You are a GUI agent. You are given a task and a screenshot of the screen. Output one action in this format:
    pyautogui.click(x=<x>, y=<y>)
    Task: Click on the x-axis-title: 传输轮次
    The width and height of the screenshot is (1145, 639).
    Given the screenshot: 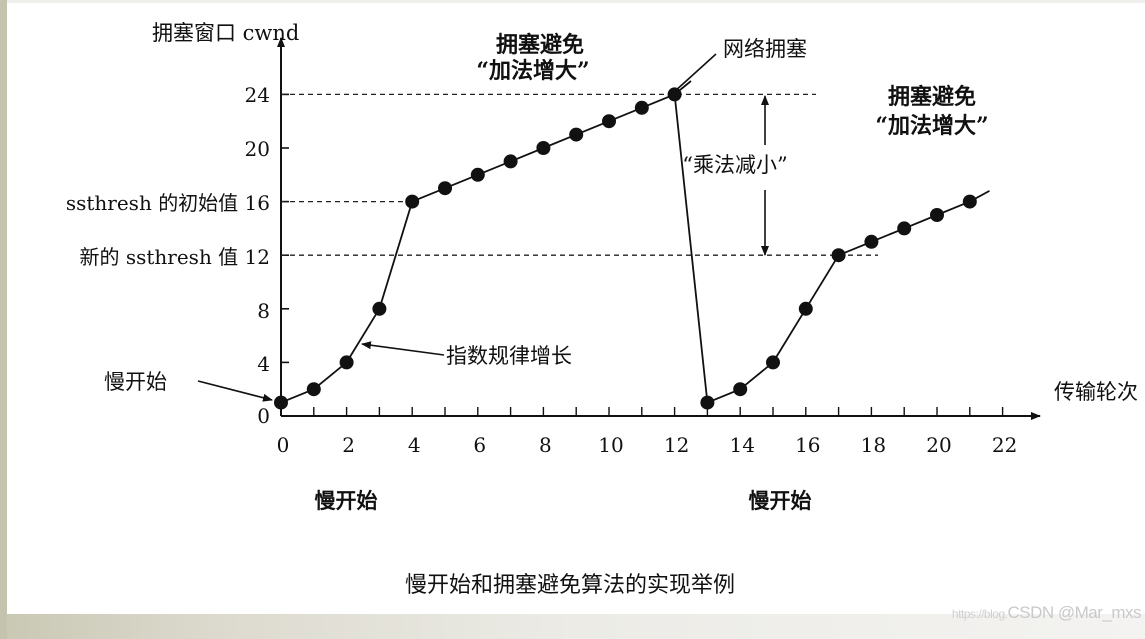 What is the action you would take?
    pyautogui.click(x=1096, y=392)
    